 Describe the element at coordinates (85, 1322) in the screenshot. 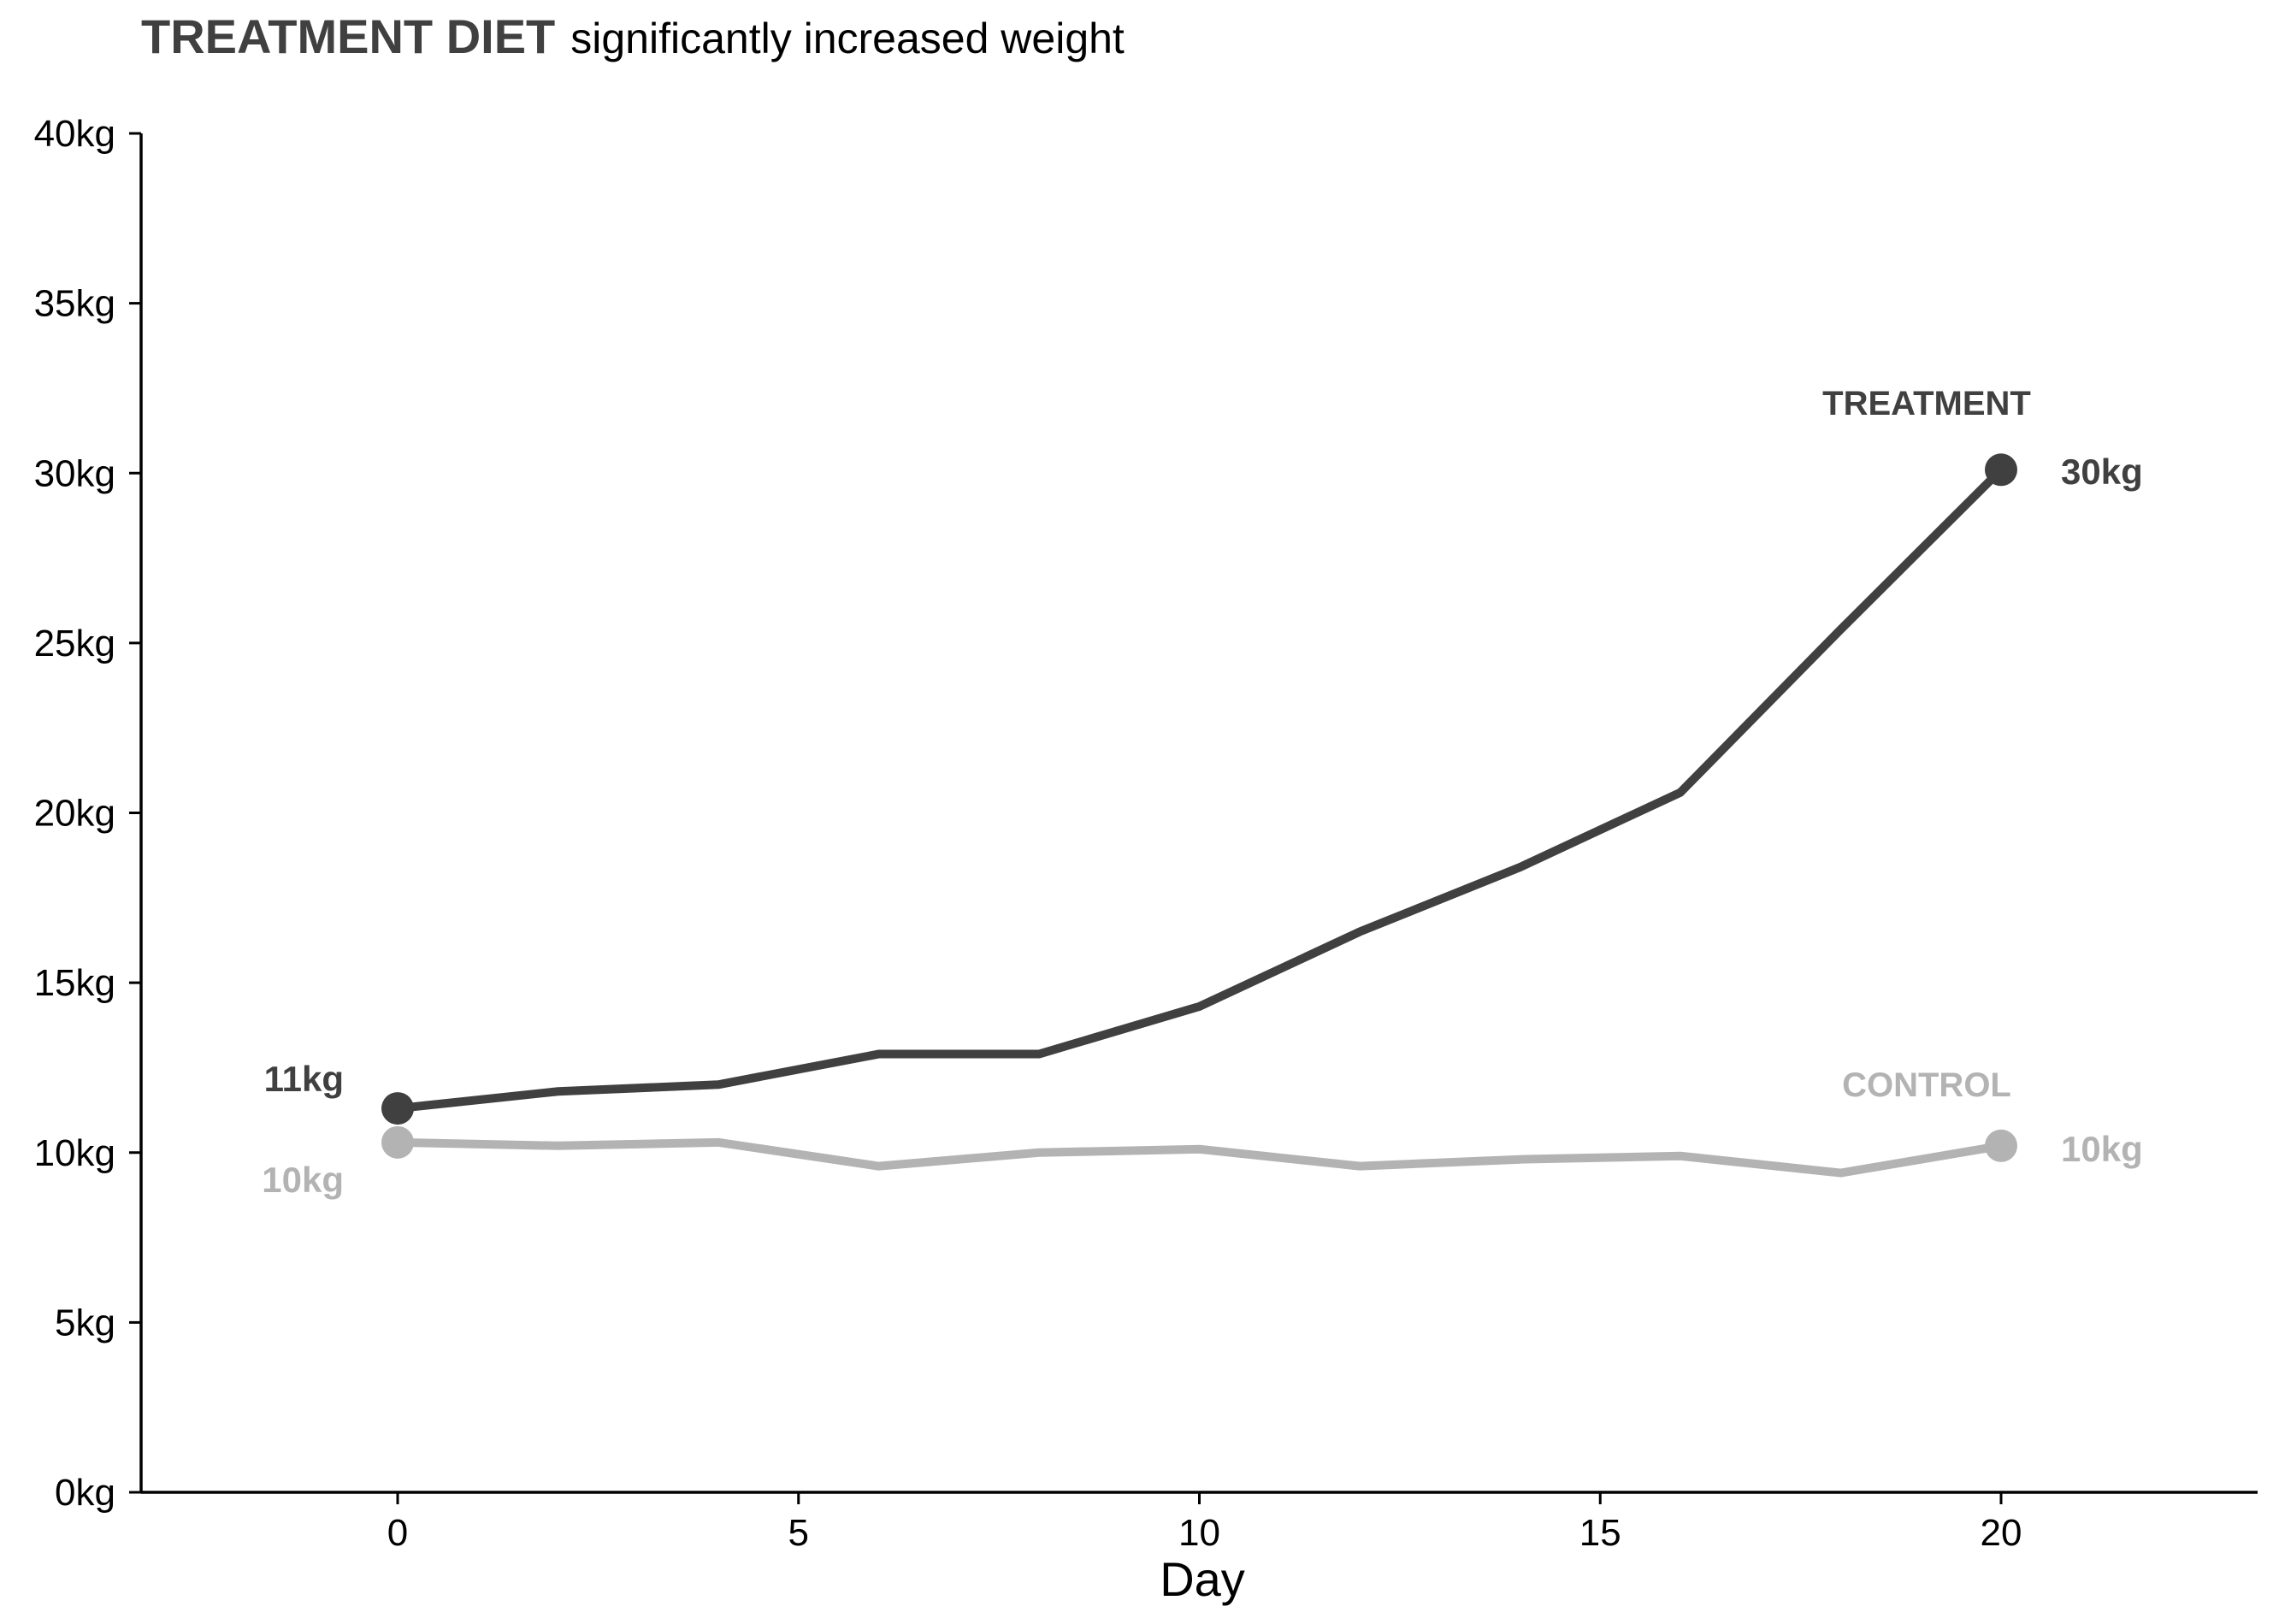

I see `y-tick-label: 5kg` at that location.